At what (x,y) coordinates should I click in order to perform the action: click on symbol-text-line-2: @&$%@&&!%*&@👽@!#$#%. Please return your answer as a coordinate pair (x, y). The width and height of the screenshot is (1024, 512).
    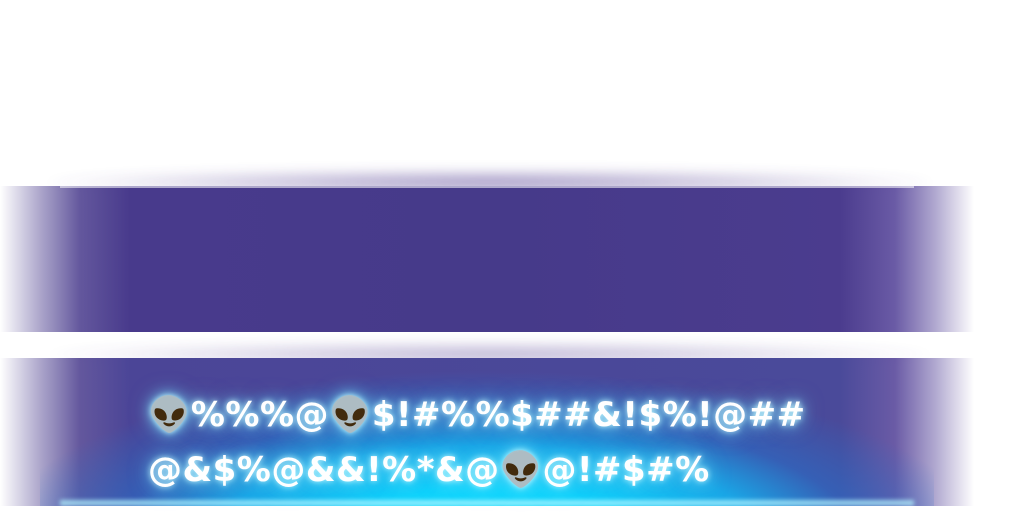
    Looking at the image, I should click on (429, 470).